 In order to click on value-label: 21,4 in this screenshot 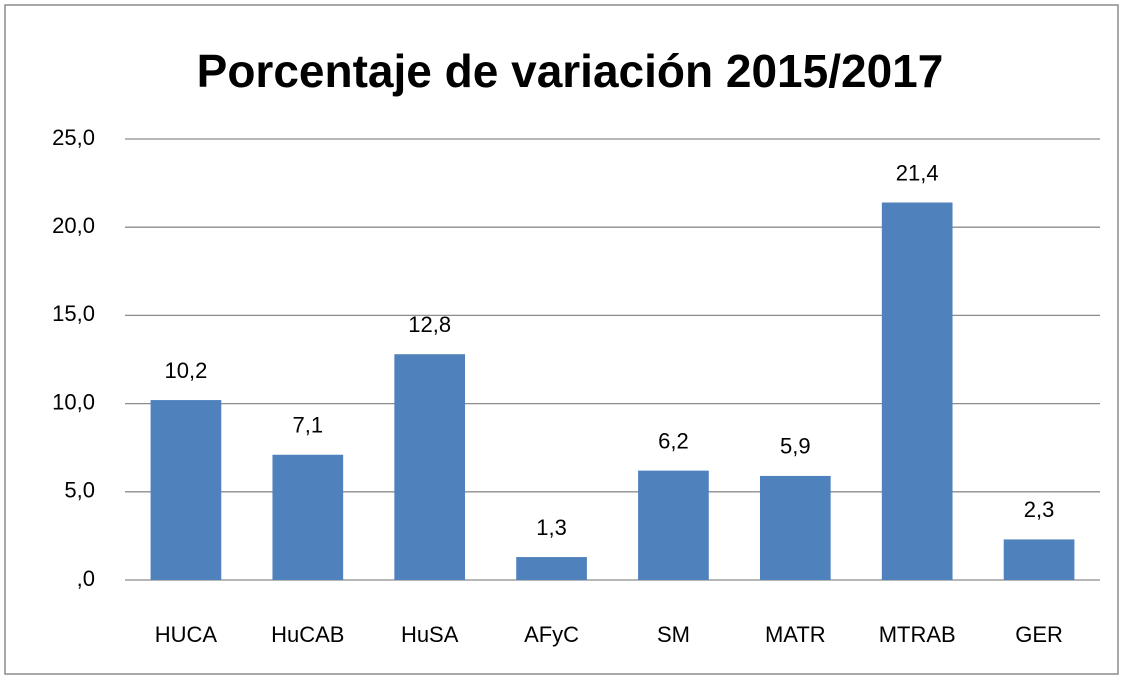, I will do `click(917, 172)`.